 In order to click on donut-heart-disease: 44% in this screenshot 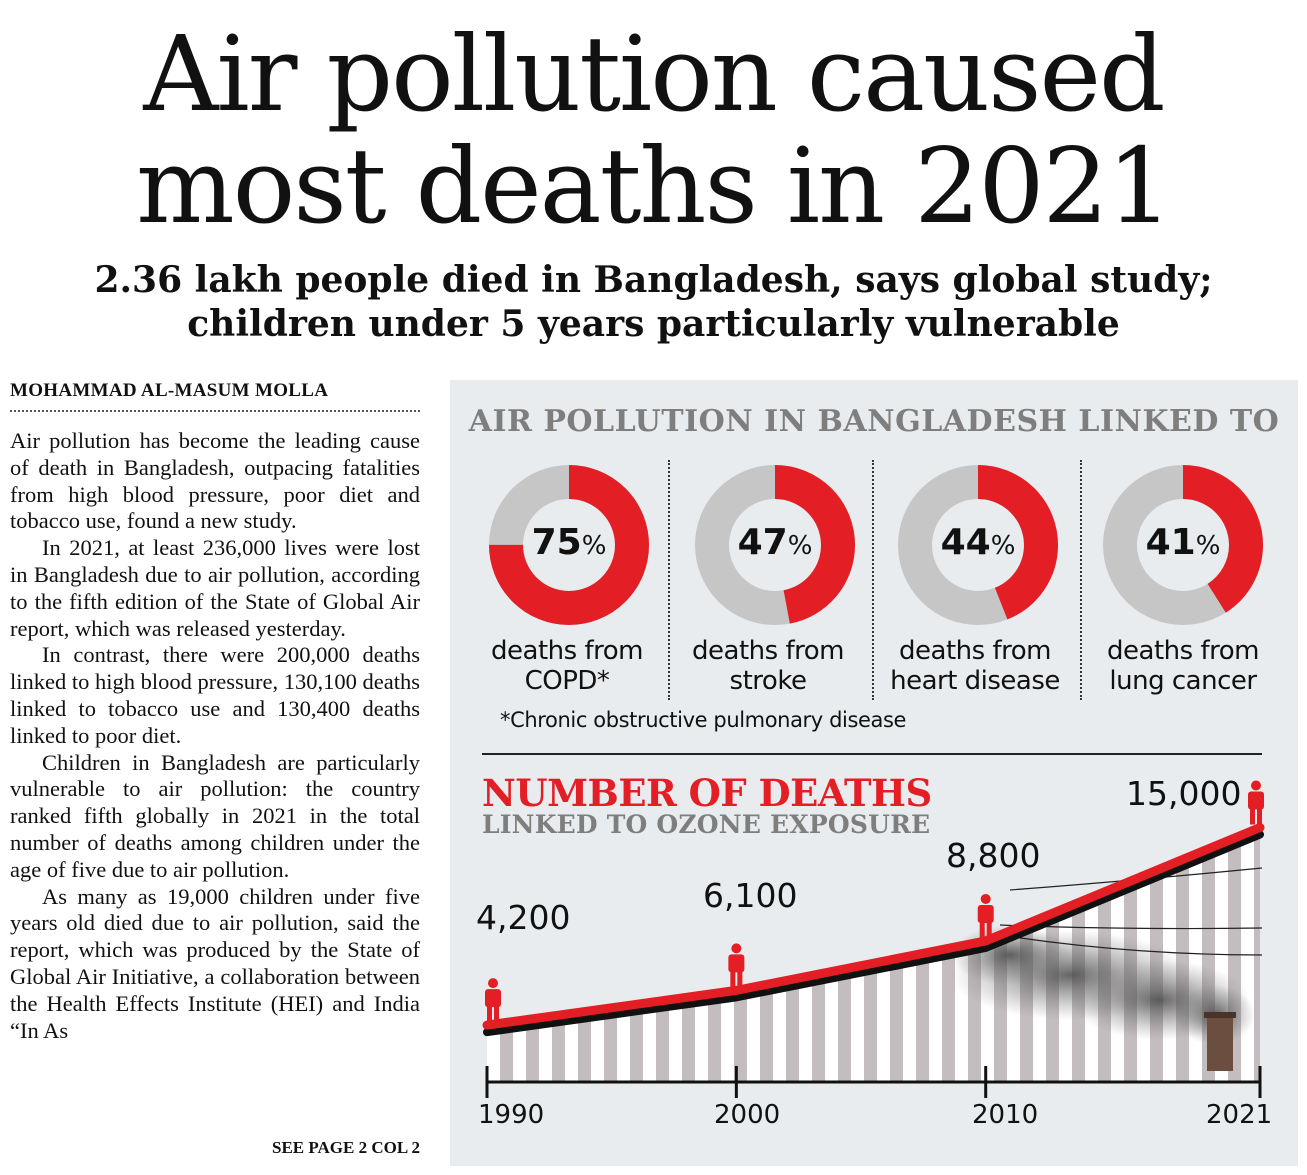, I will do `click(978, 545)`.